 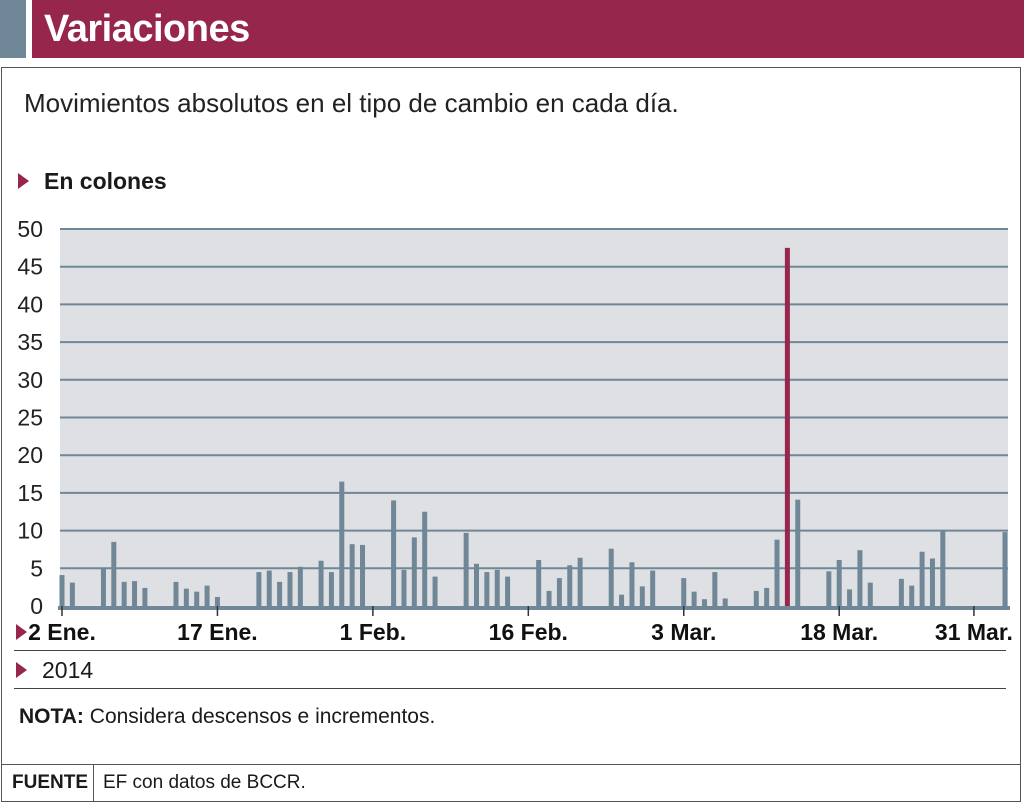 What do you see at coordinates (105, 181) in the screenshot?
I see `y-axis-unit-label: En colones` at bounding box center [105, 181].